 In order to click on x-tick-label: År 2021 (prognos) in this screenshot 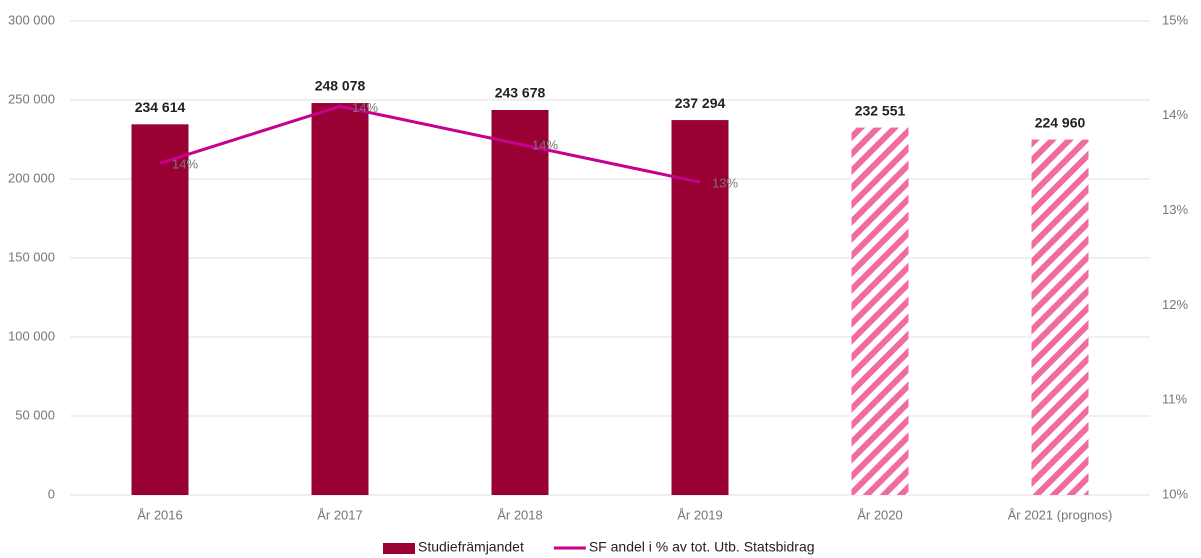, I will do `click(1060, 514)`.